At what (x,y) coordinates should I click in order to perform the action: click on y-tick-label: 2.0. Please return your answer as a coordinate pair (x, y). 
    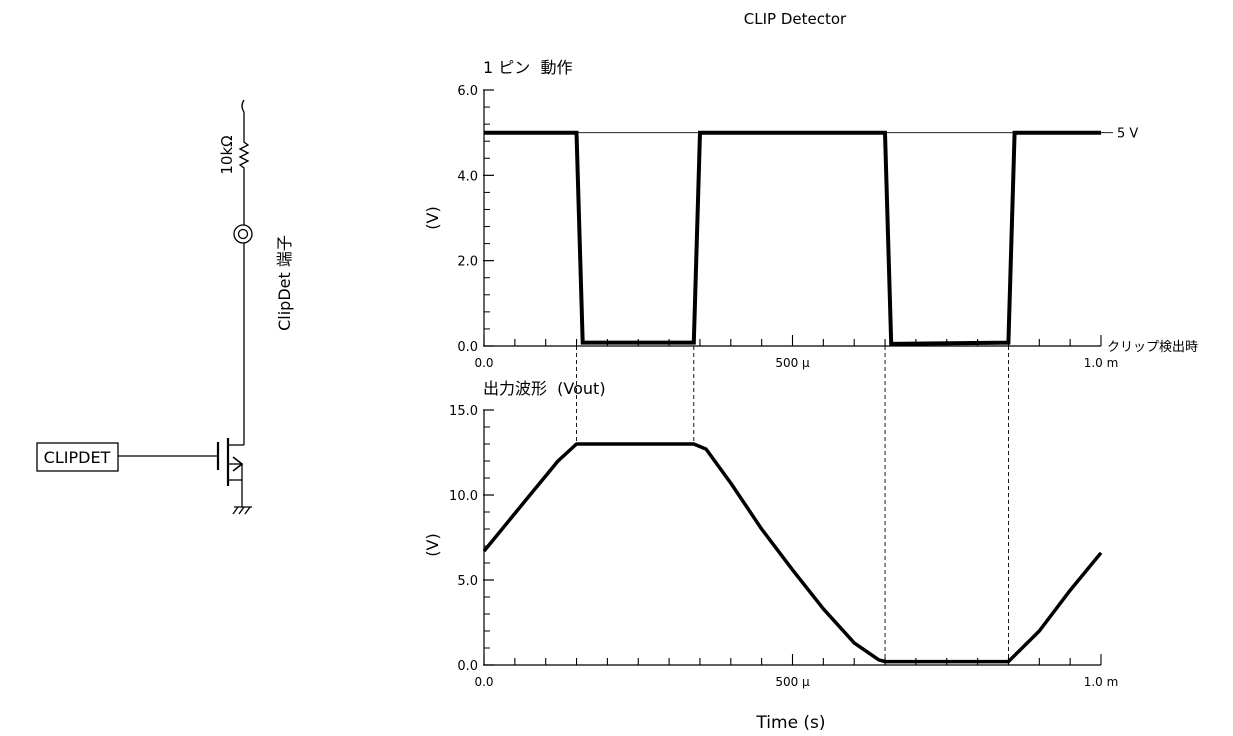
    Looking at the image, I should click on (467, 262).